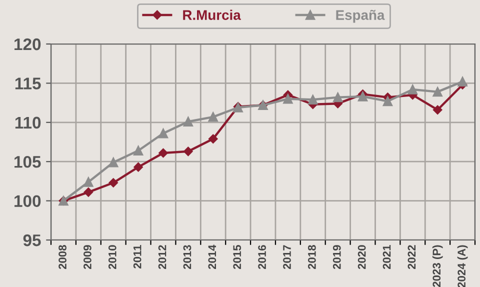 This screenshot has width=480, height=287. What do you see at coordinates (28, 84) in the screenshot?
I see `y-tick-label: 115` at bounding box center [28, 84].